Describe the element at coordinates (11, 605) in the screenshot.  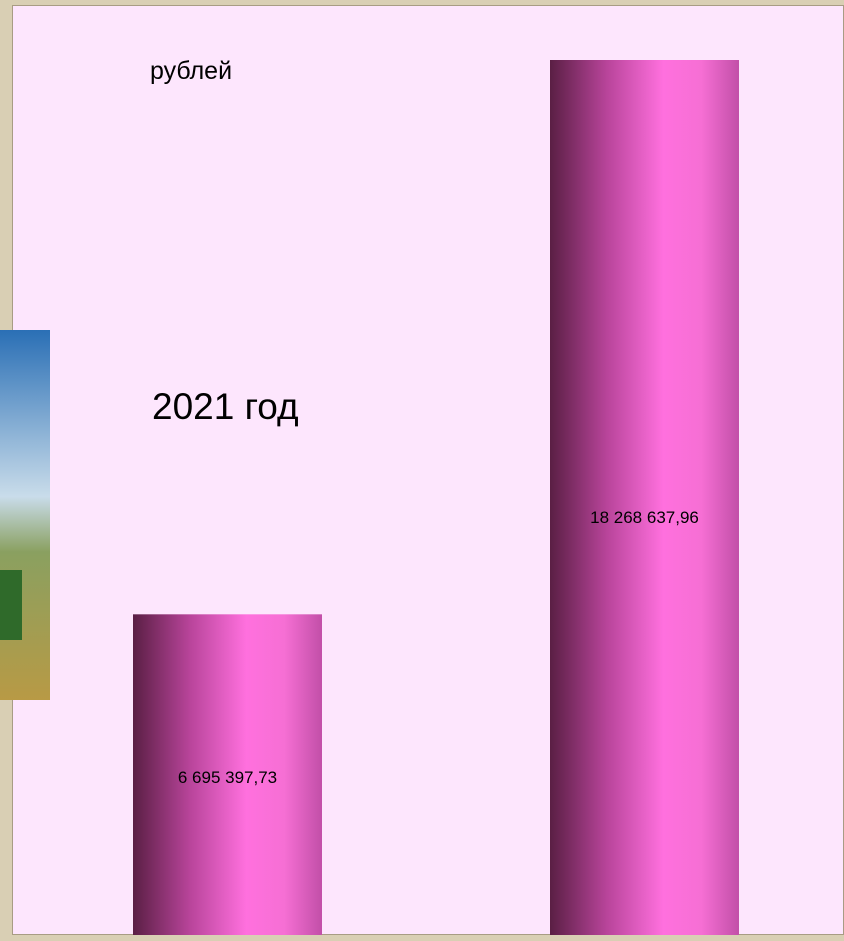
I see `photo-detail` at that location.